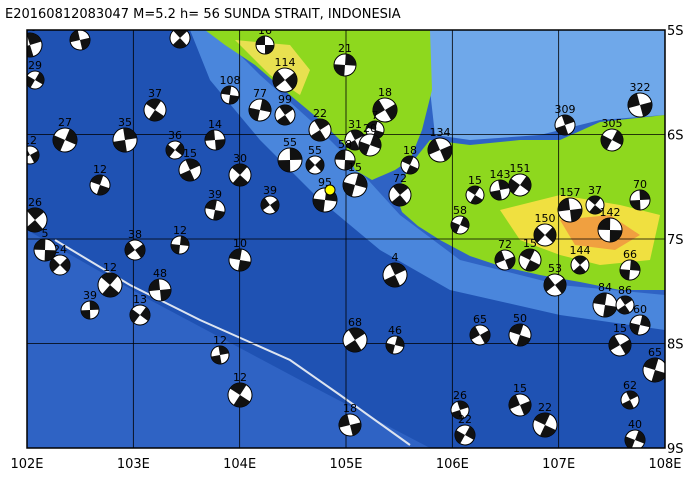 This screenshot has height=478, width=687. What do you see at coordinates (230, 80) in the screenshot?
I see `depth-label: 108` at bounding box center [230, 80].